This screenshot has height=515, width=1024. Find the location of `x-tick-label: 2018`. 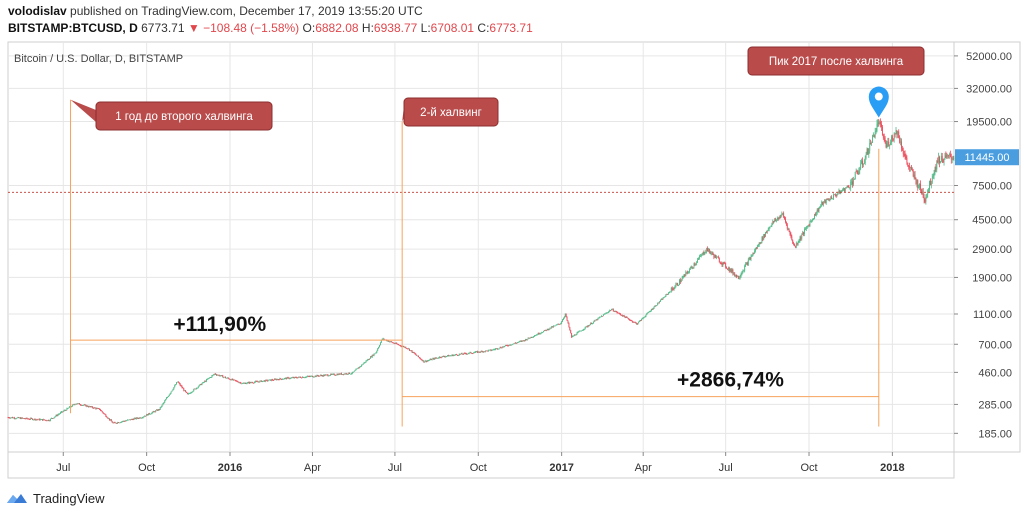

x-tick-label: 2018 is located at coordinates (892, 468).